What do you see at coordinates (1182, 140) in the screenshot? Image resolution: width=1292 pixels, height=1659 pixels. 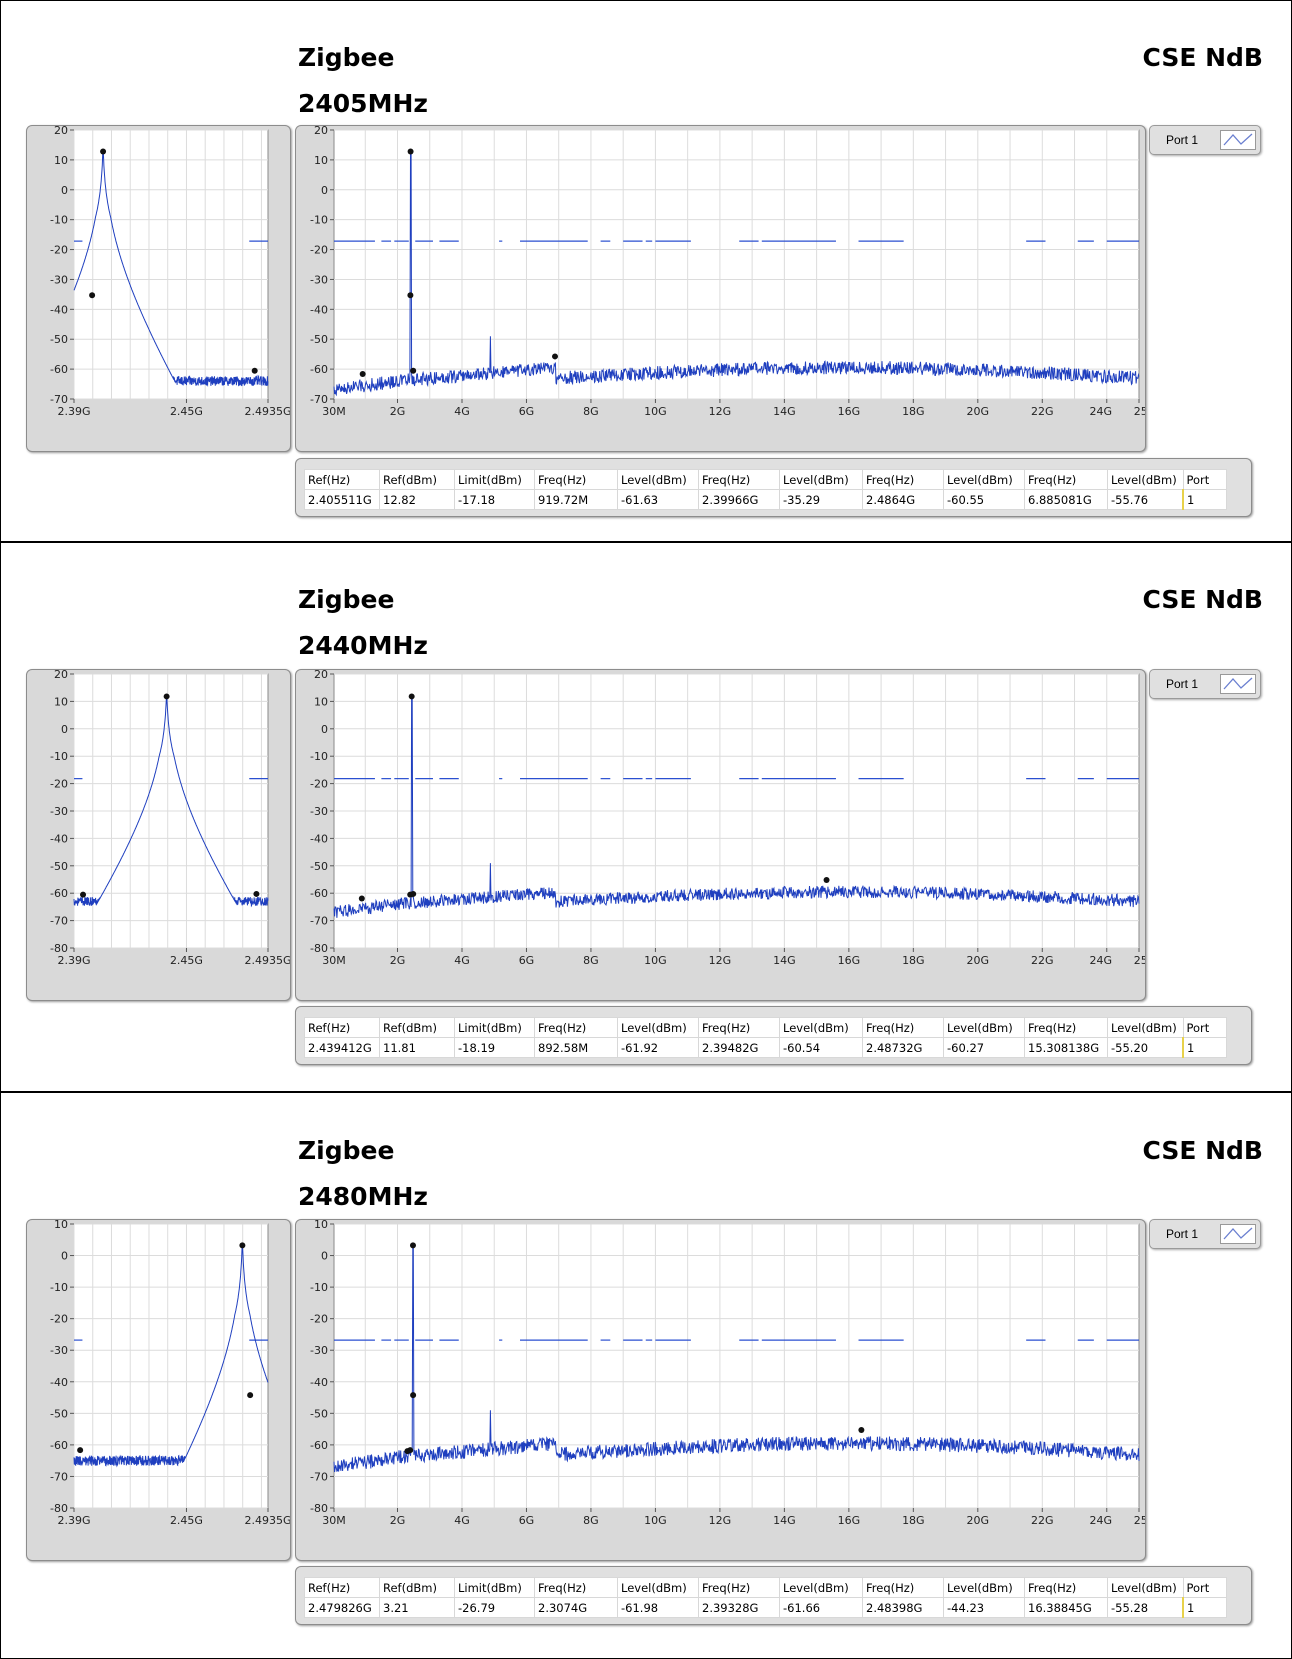 I see `port-label: Port 1` at bounding box center [1182, 140].